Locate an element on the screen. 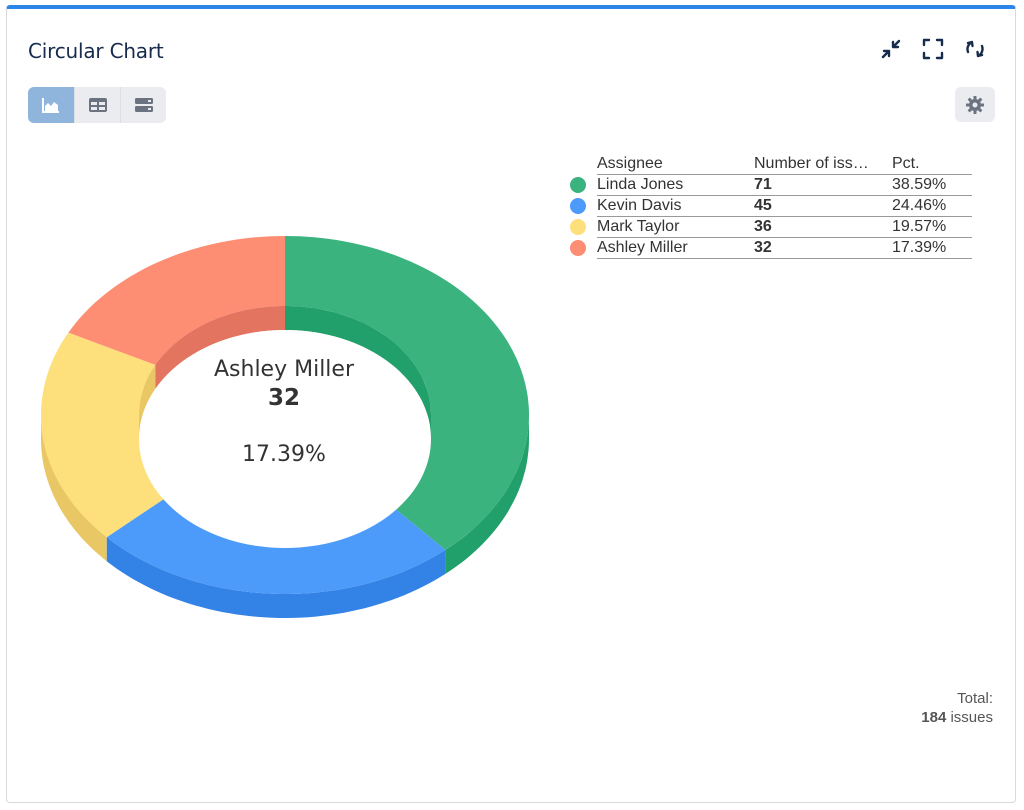  legend-row: Linda Jones 71 38.59% is located at coordinates (769, 185).